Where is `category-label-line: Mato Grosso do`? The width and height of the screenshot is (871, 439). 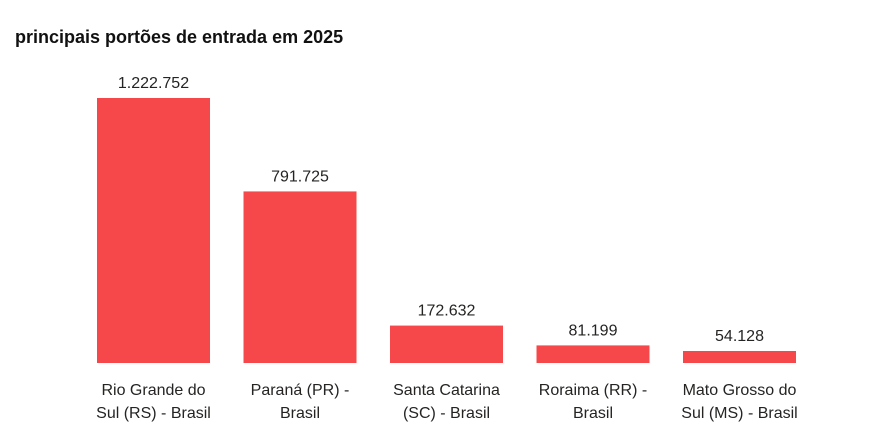
category-label-line: Mato Grosso do is located at coordinates (740, 390).